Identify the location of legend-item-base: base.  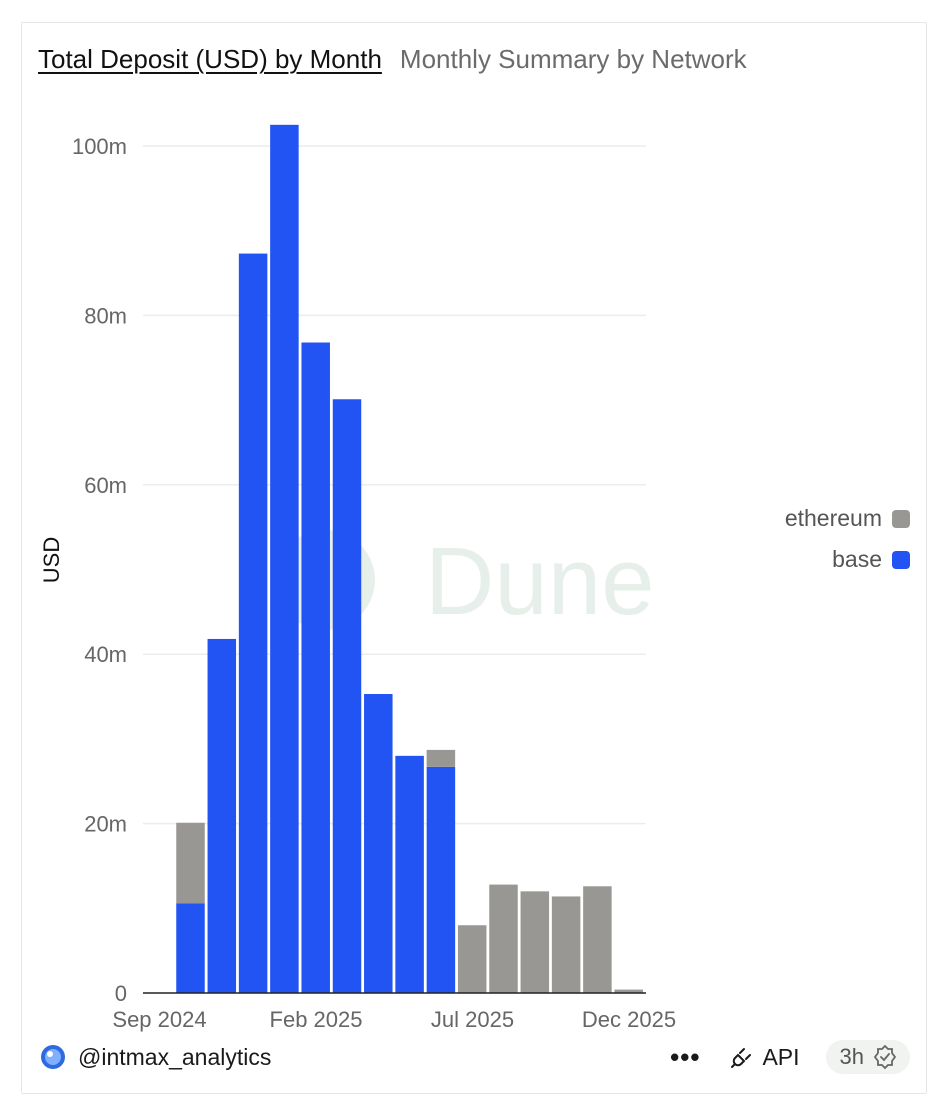
(871, 559).